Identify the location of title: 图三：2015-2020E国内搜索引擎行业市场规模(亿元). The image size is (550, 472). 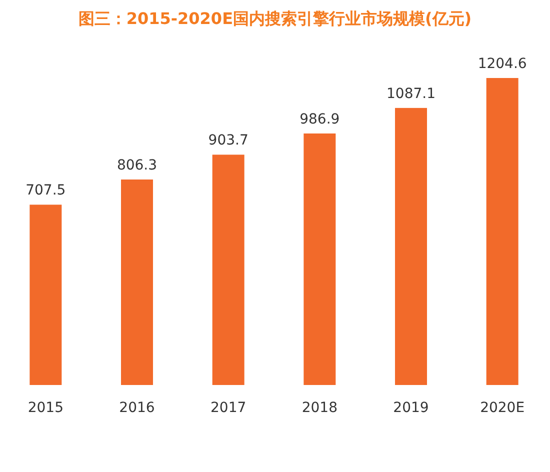
(275, 18).